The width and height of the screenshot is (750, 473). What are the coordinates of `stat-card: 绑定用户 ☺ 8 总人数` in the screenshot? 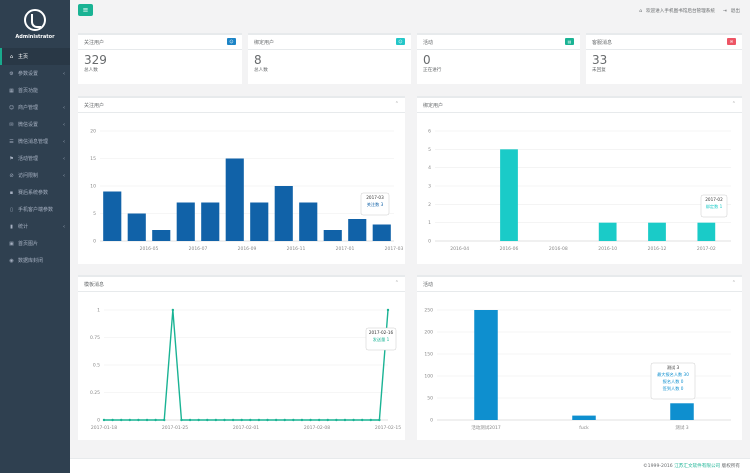 It's located at (329, 58).